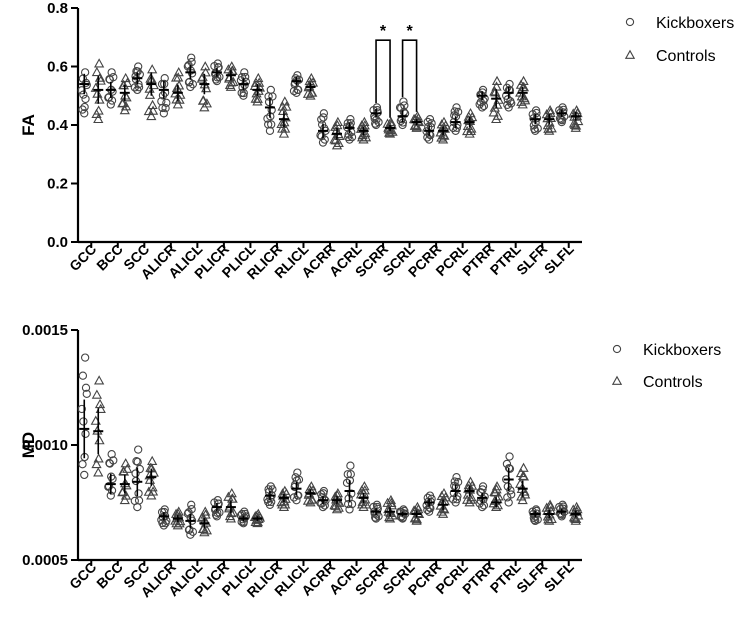  Describe the element at coordinates (617, 380) in the screenshot. I see `legend-triangle-marker` at that location.